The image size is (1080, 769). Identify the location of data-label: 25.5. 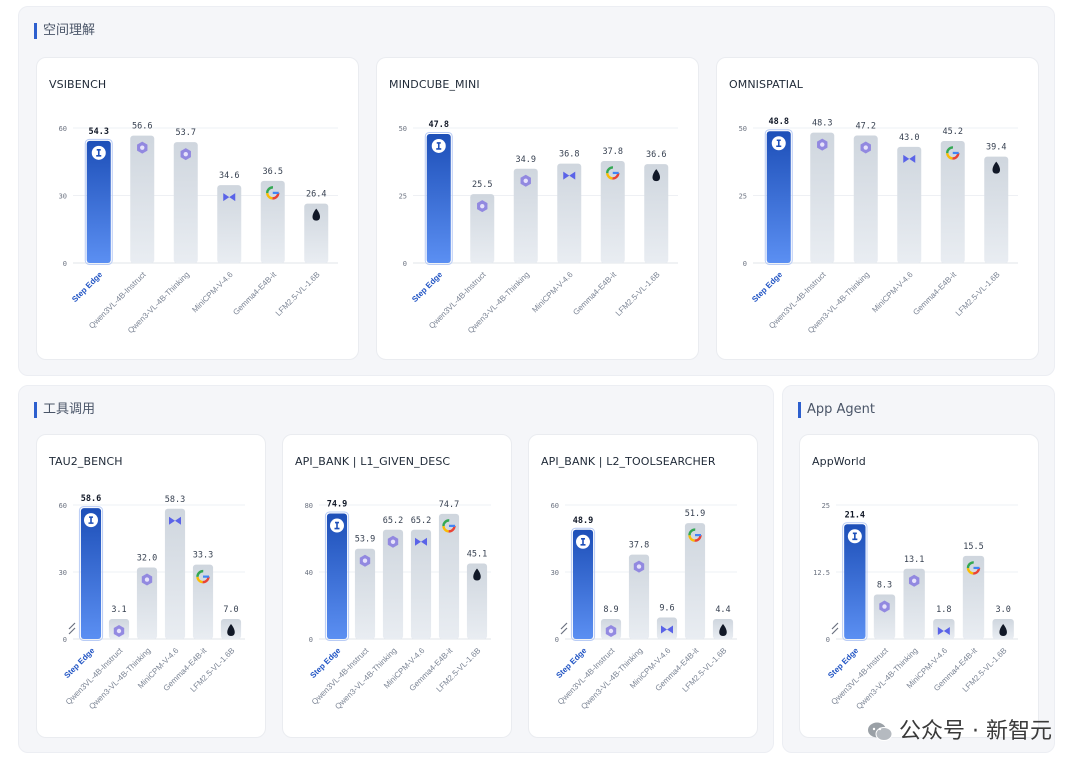
(482, 185).